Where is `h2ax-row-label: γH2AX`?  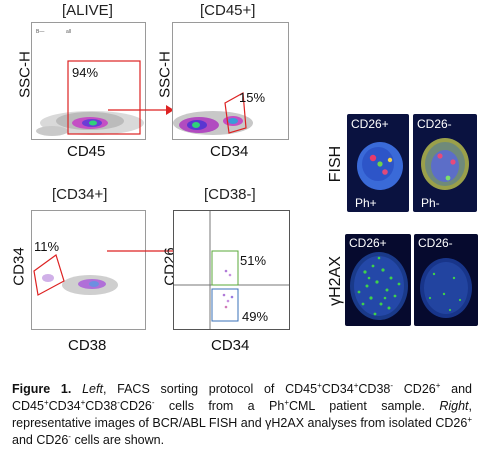 h2ax-row-label: γH2AX is located at coordinates (335, 281).